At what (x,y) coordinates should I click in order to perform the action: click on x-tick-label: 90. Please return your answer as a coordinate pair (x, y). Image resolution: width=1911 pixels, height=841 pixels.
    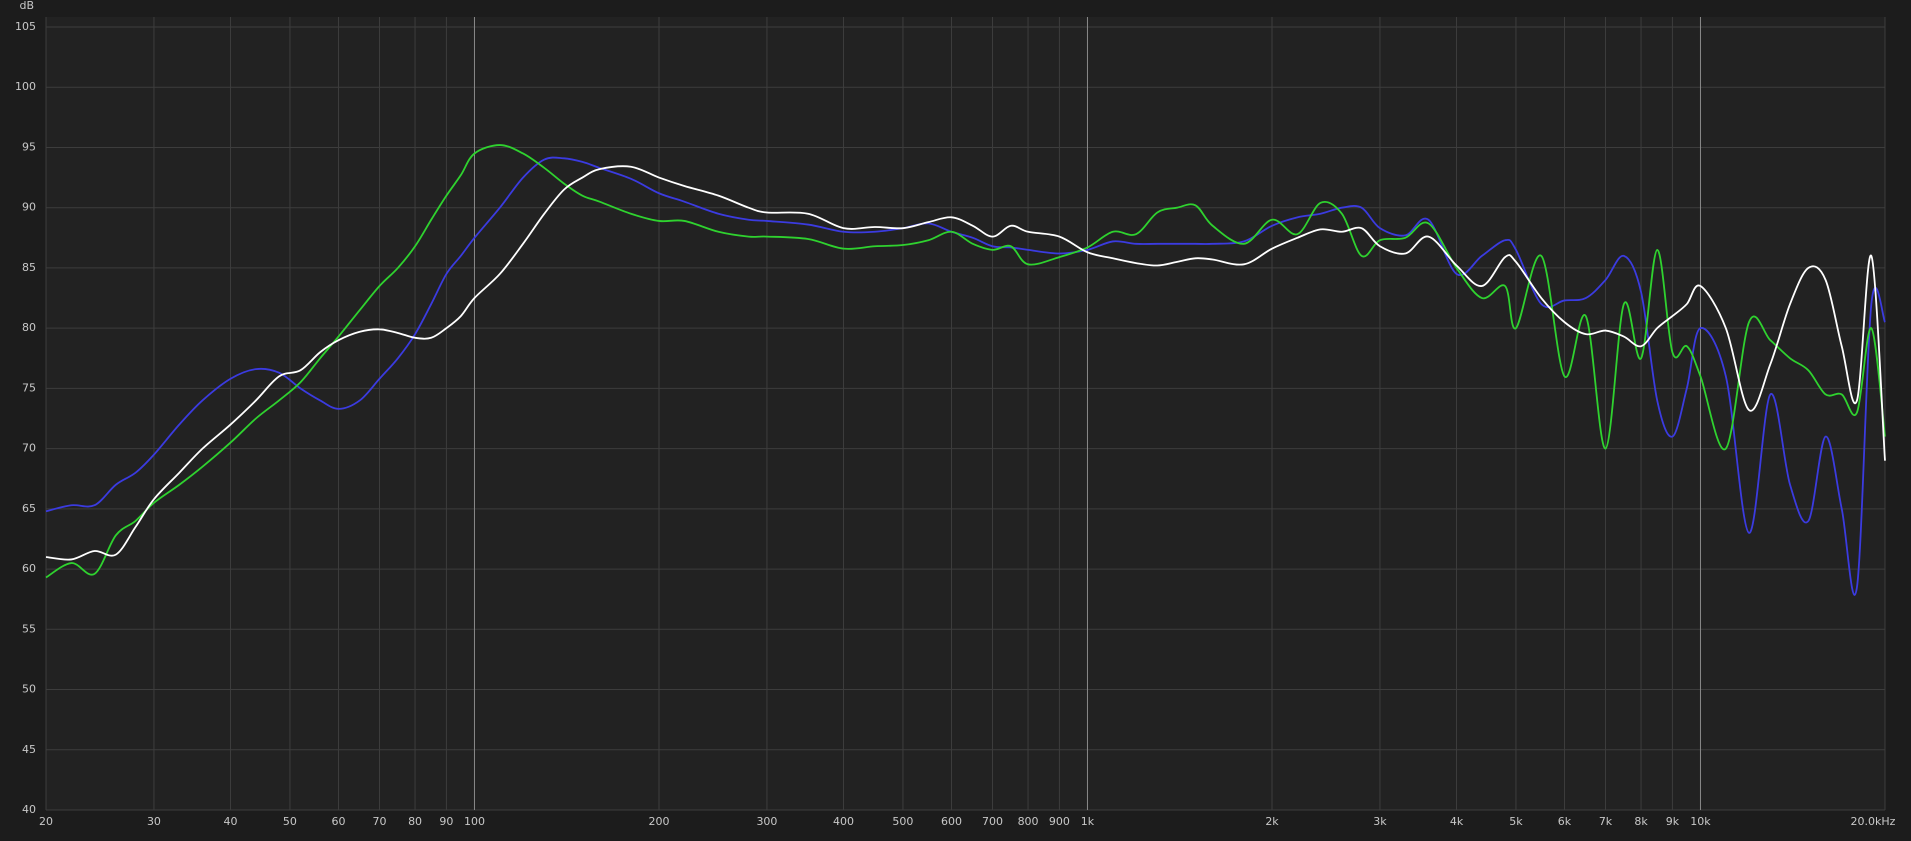
    Looking at the image, I should click on (446, 821).